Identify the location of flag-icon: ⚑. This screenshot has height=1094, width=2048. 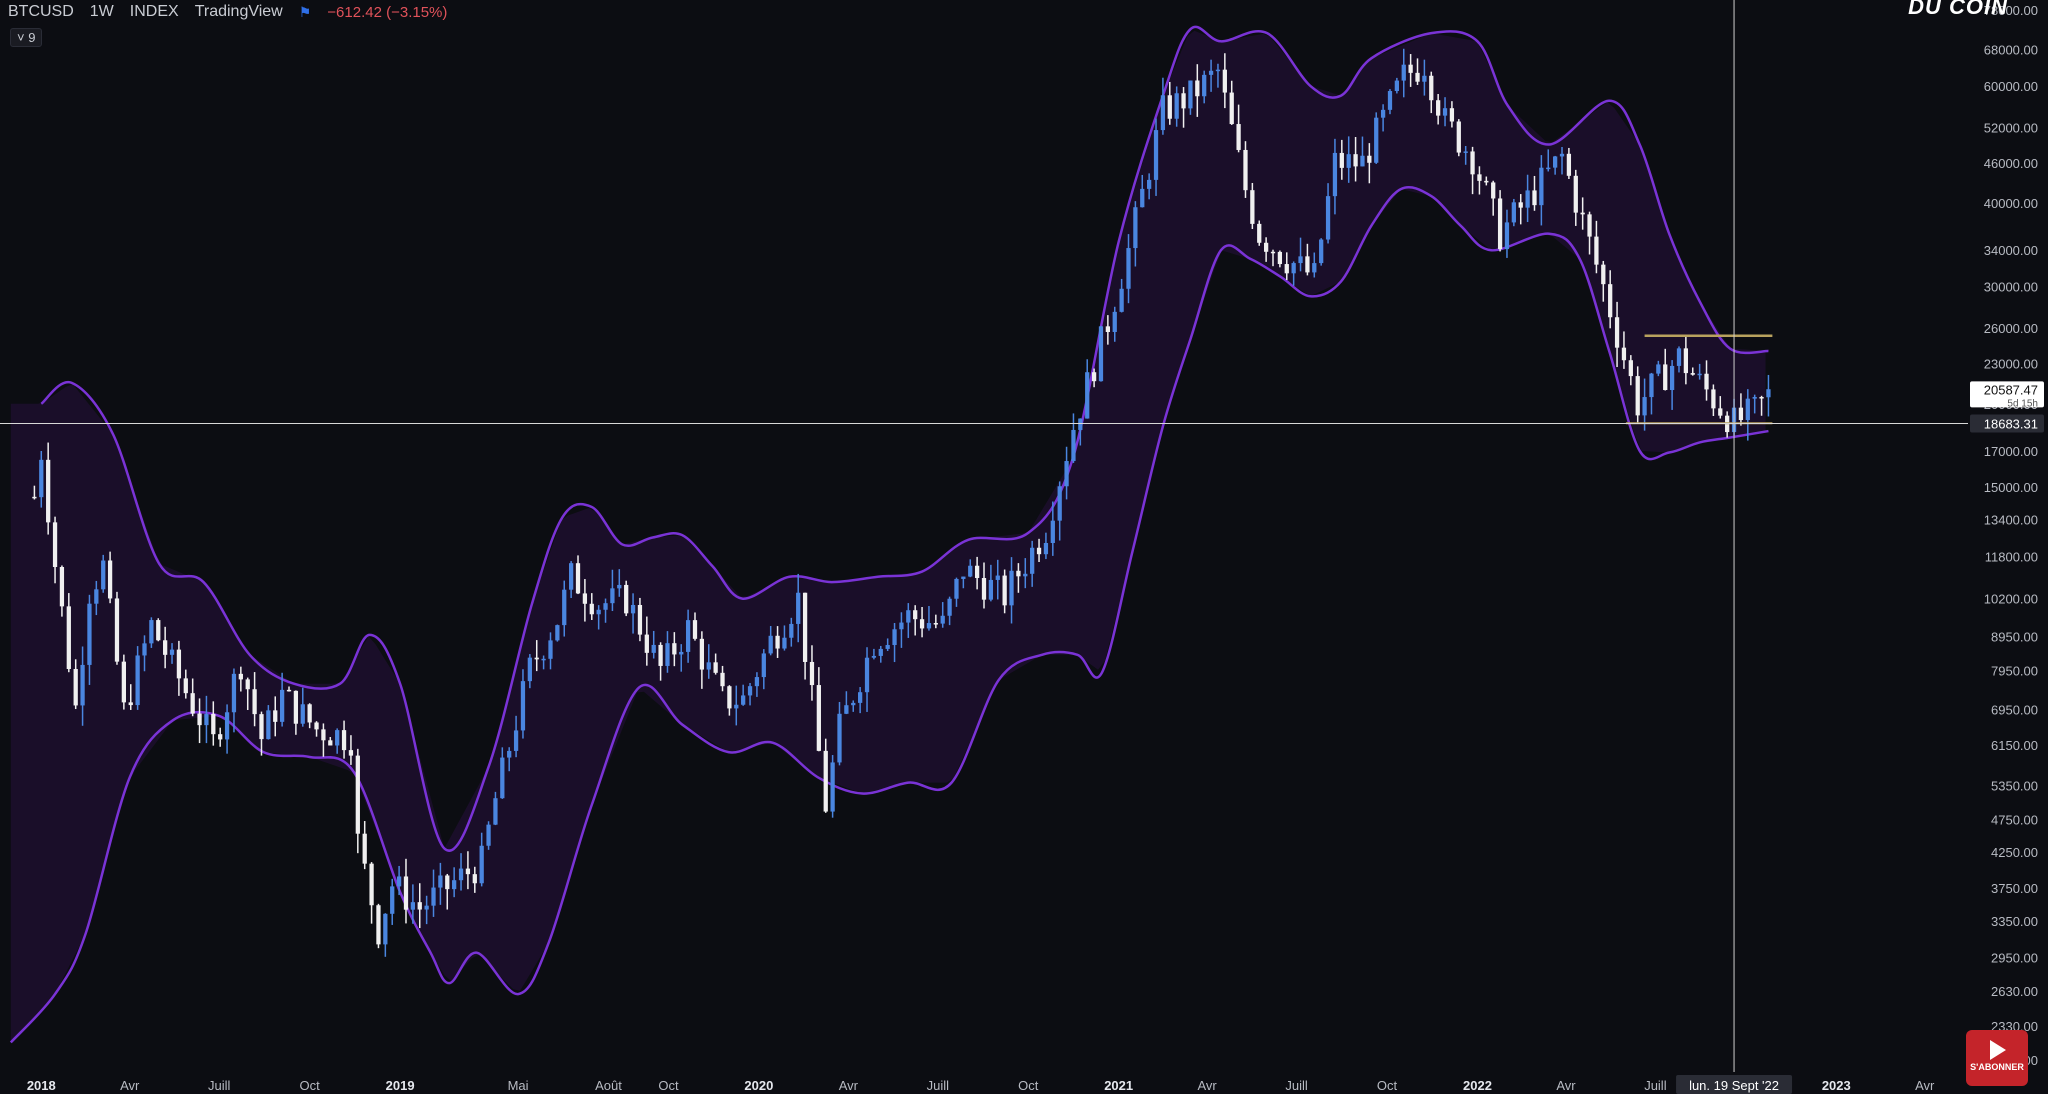
(305, 11).